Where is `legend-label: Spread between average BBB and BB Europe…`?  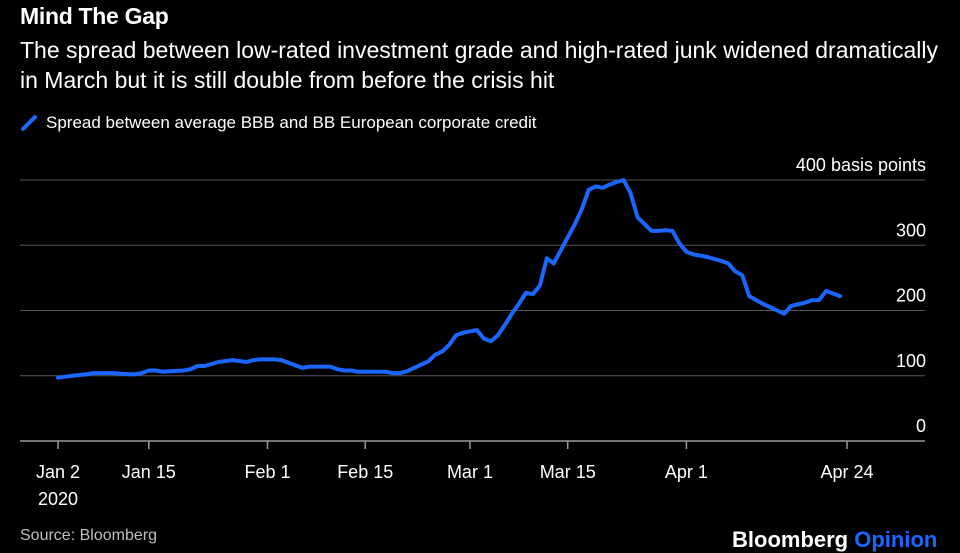 legend-label: Spread between average BBB and BB Europe… is located at coordinates (291, 122).